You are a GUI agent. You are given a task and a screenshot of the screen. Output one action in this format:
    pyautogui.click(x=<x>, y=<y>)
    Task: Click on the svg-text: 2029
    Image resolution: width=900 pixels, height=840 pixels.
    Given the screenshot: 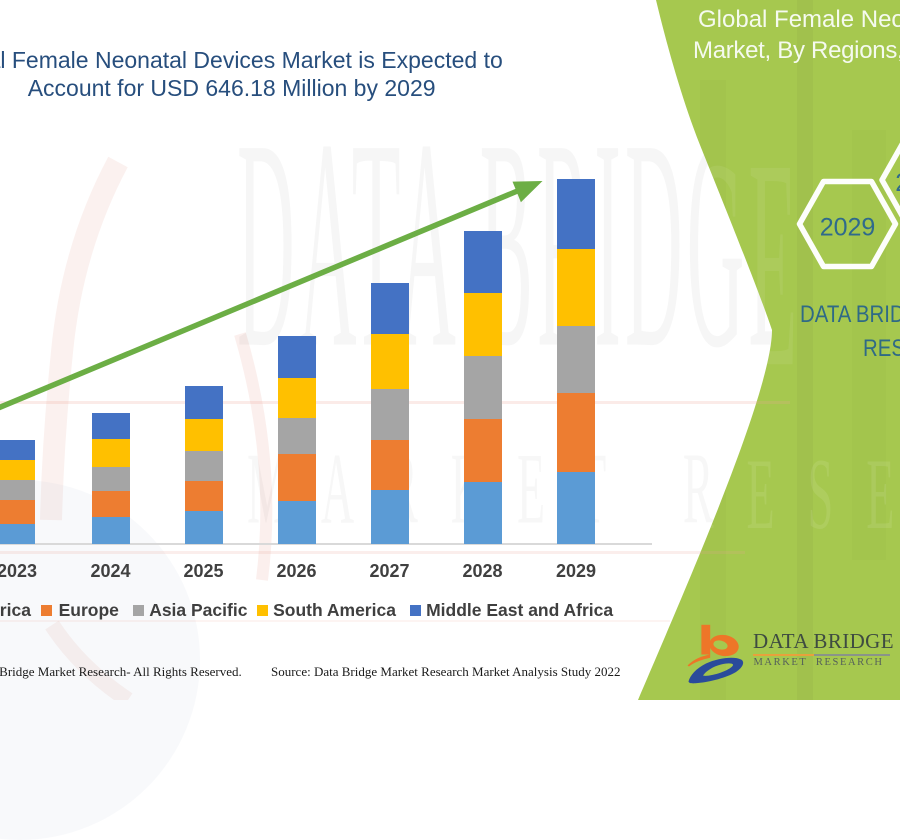 What is the action you would take?
    pyautogui.click(x=848, y=228)
    